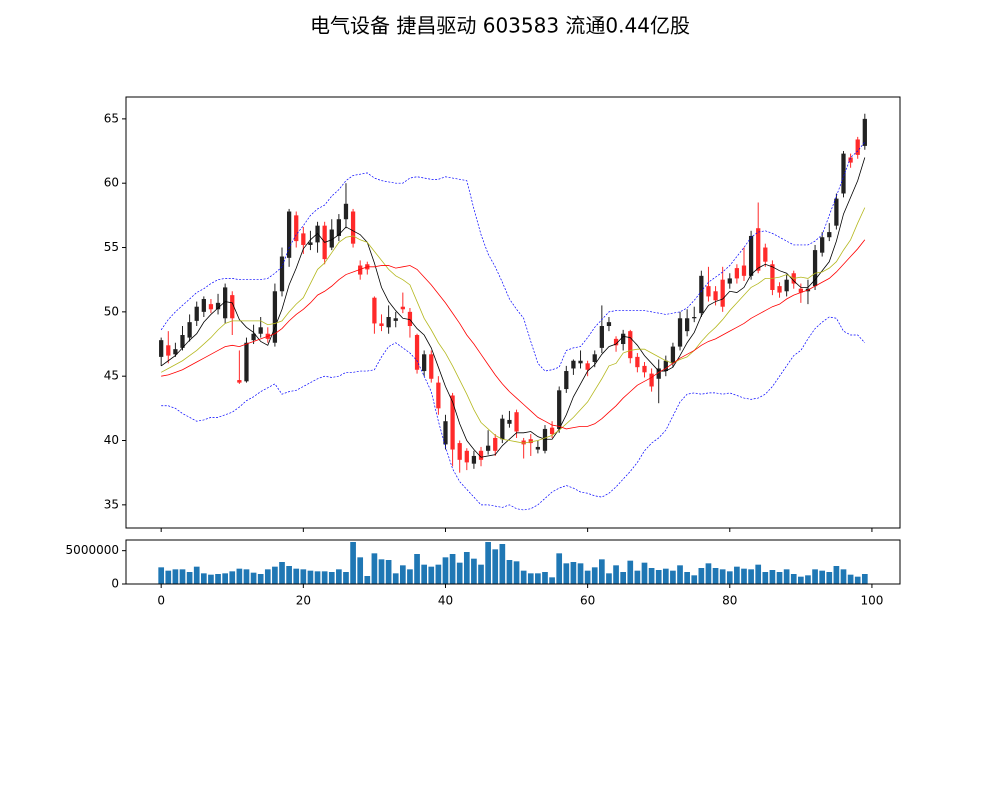  Describe the element at coordinates (445, 601) in the screenshot. I see `x-tick-label: 40` at that location.